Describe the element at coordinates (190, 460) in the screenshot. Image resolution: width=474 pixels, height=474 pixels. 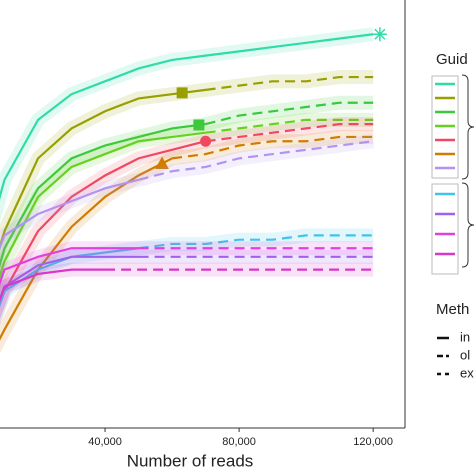
I see `x-axis-title: Number of reads` at that location.